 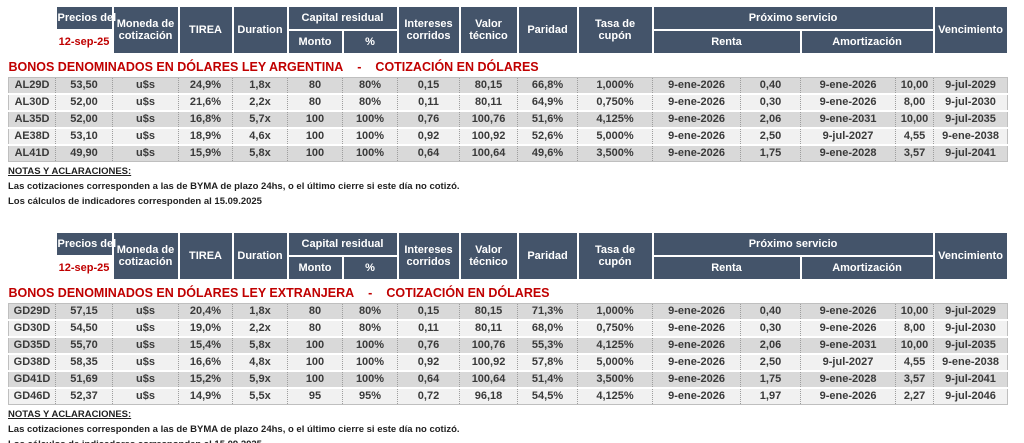 What do you see at coordinates (971, 103) in the screenshot?
I see `cell-col-15: 9-jul-2030` at bounding box center [971, 103].